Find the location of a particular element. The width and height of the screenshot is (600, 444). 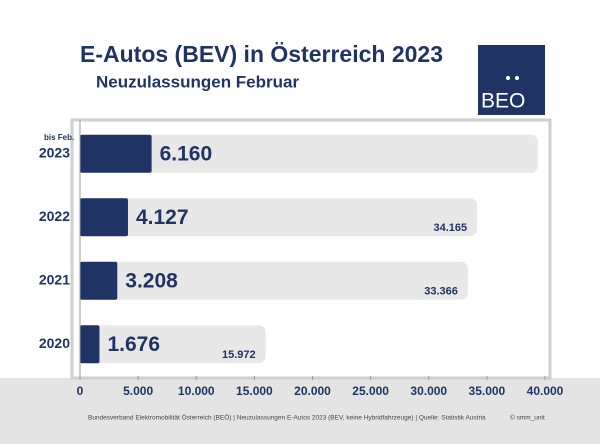

y-tick-label: 2023 is located at coordinates (54, 152).